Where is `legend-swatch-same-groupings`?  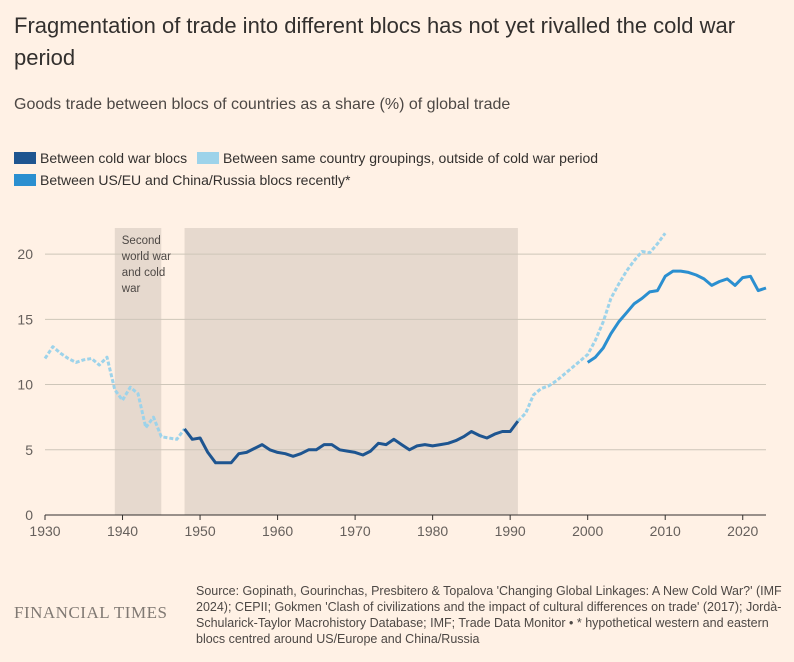
legend-swatch-same-groupings is located at coordinates (207, 158).